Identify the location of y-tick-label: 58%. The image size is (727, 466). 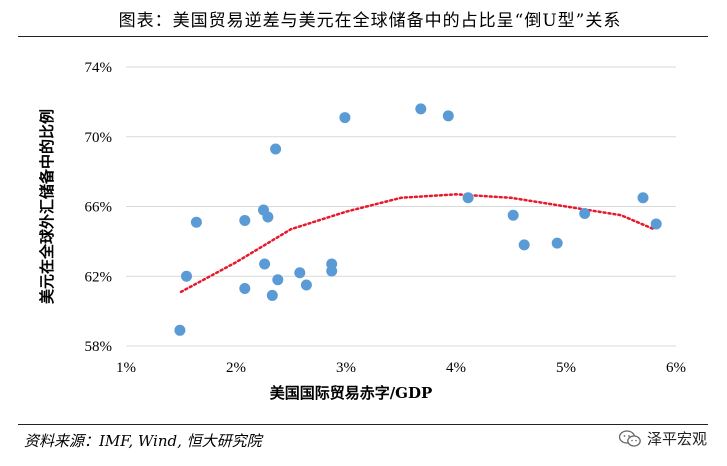
(99, 347).